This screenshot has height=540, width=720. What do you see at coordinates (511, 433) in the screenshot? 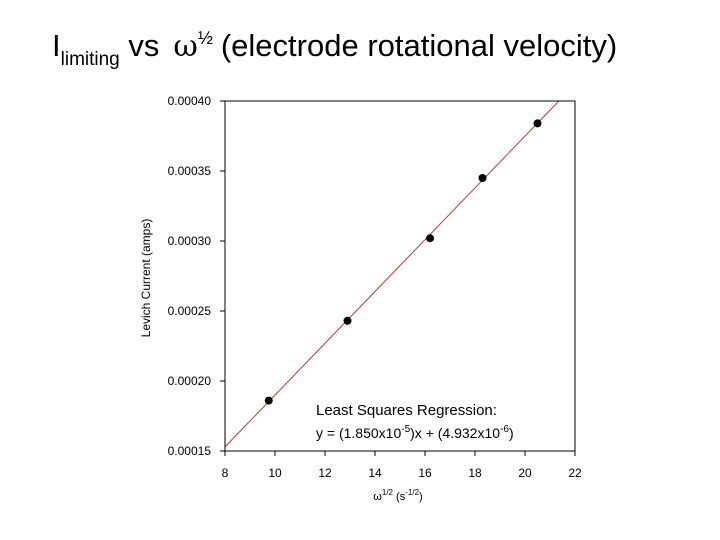
I see `annotation-equation-part-3: )` at bounding box center [511, 433].